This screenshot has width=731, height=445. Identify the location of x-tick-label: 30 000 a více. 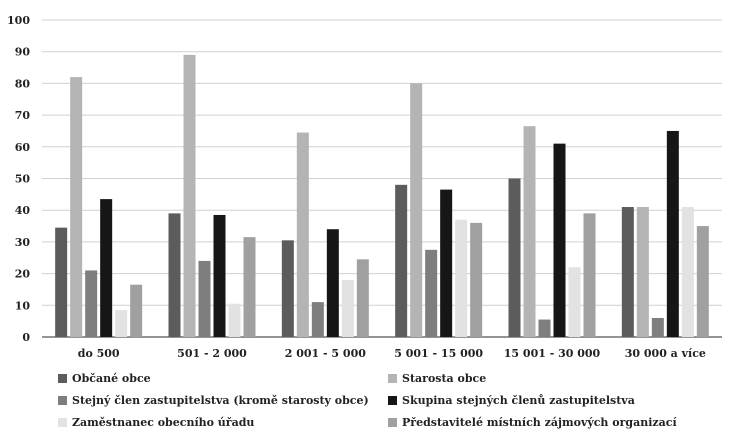
(665, 353).